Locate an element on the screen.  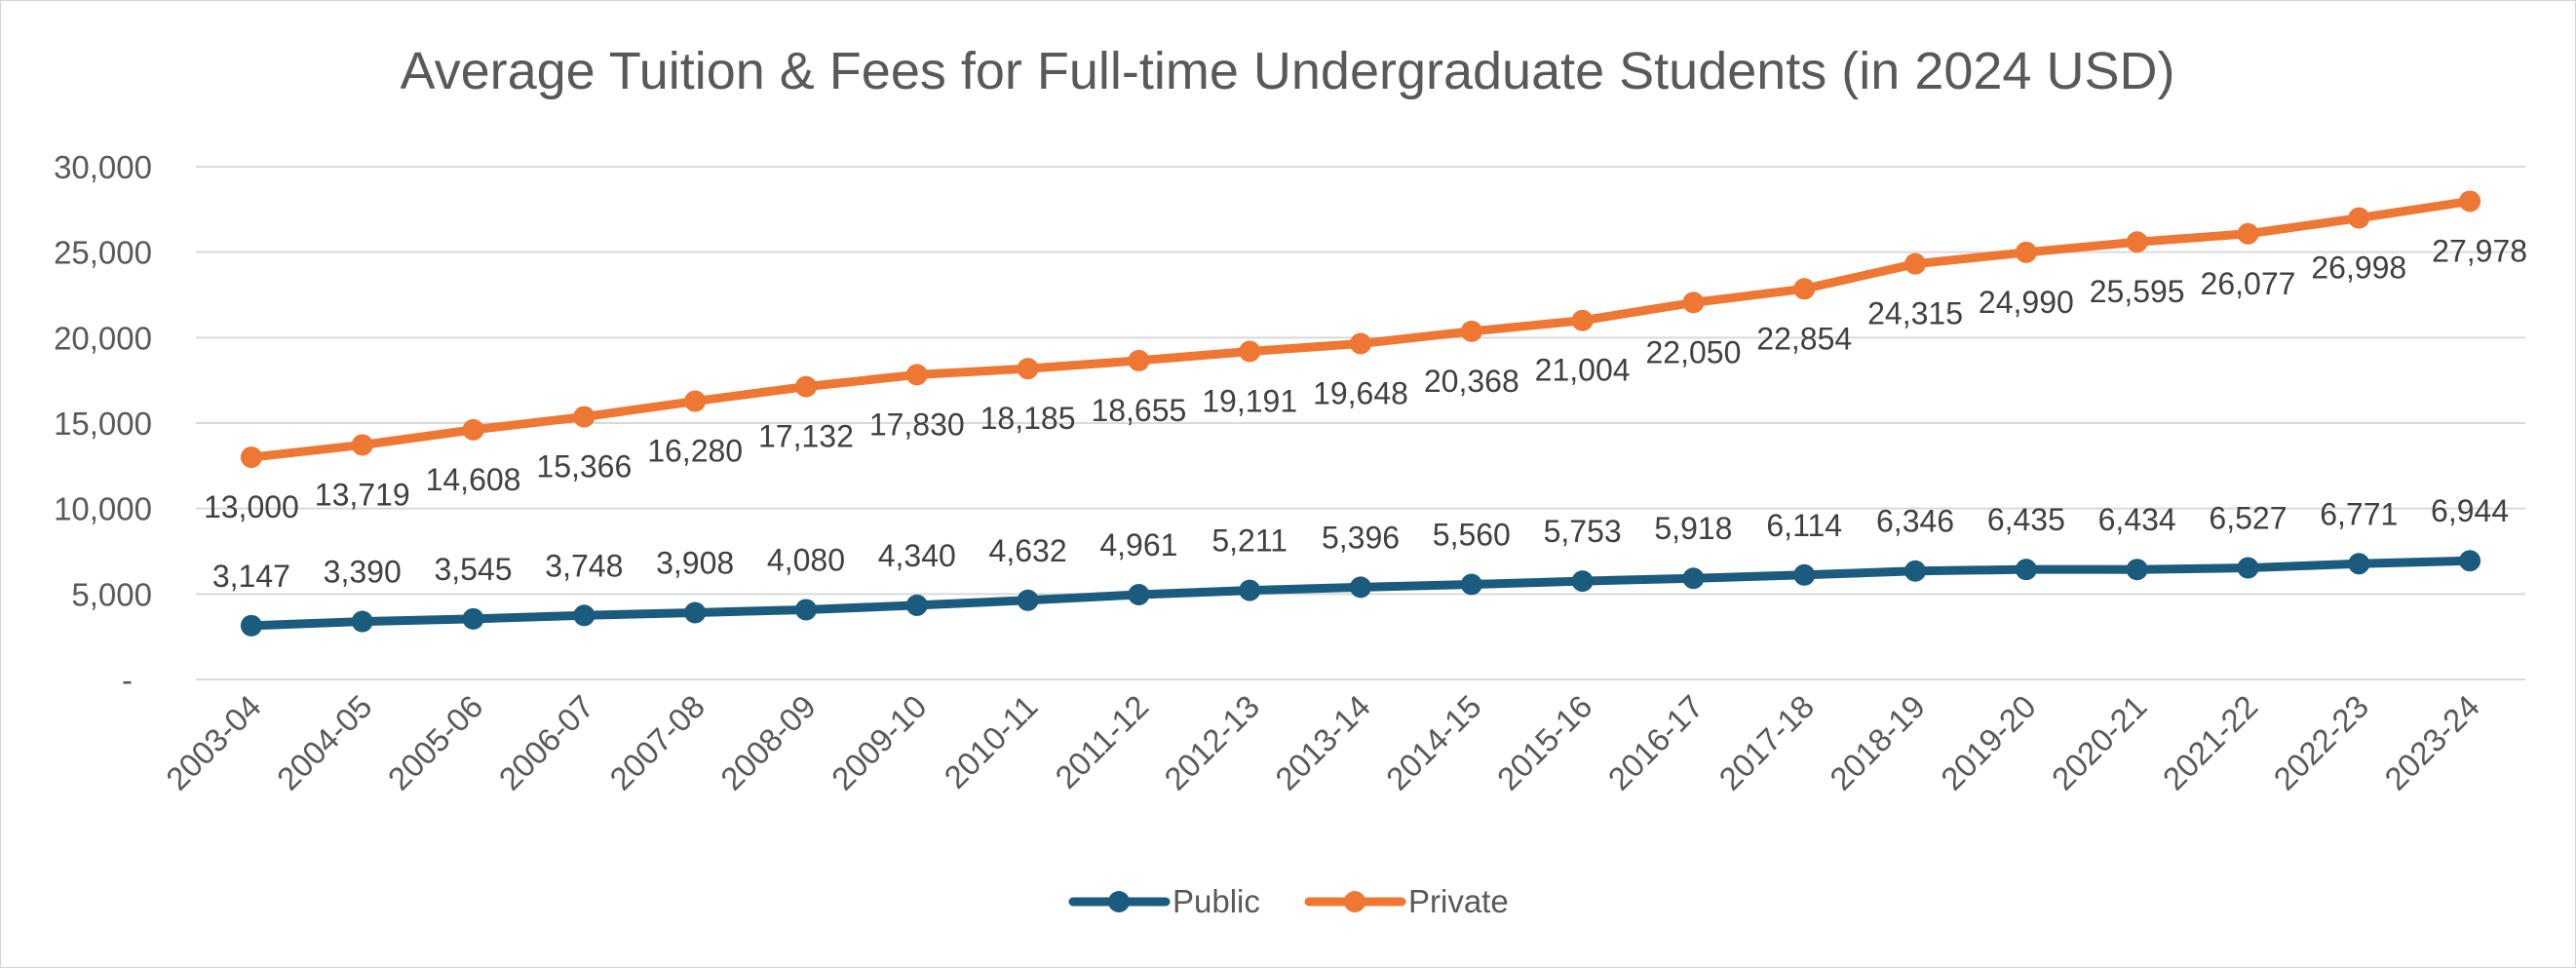
y-tick-label: 30,000 is located at coordinates (103, 167).